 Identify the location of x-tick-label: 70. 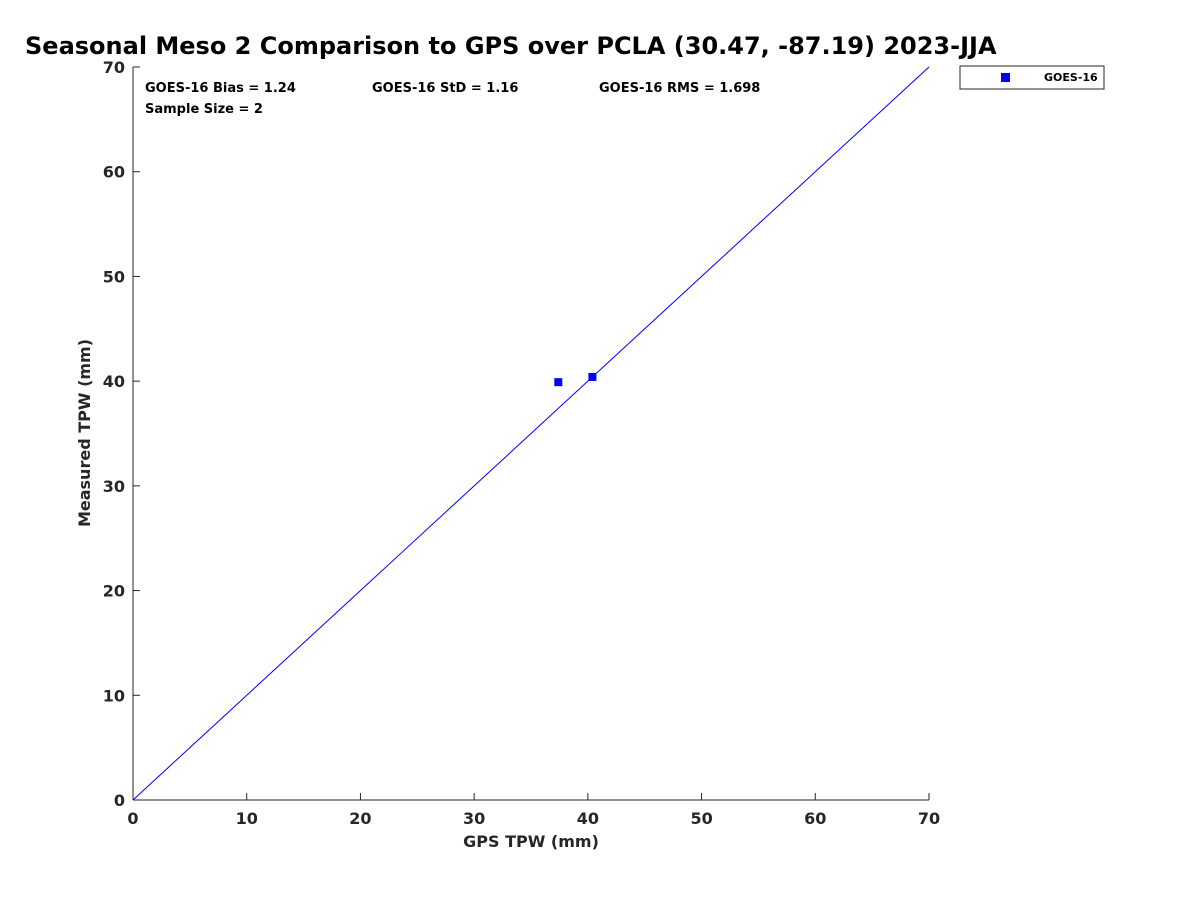
(929, 818).